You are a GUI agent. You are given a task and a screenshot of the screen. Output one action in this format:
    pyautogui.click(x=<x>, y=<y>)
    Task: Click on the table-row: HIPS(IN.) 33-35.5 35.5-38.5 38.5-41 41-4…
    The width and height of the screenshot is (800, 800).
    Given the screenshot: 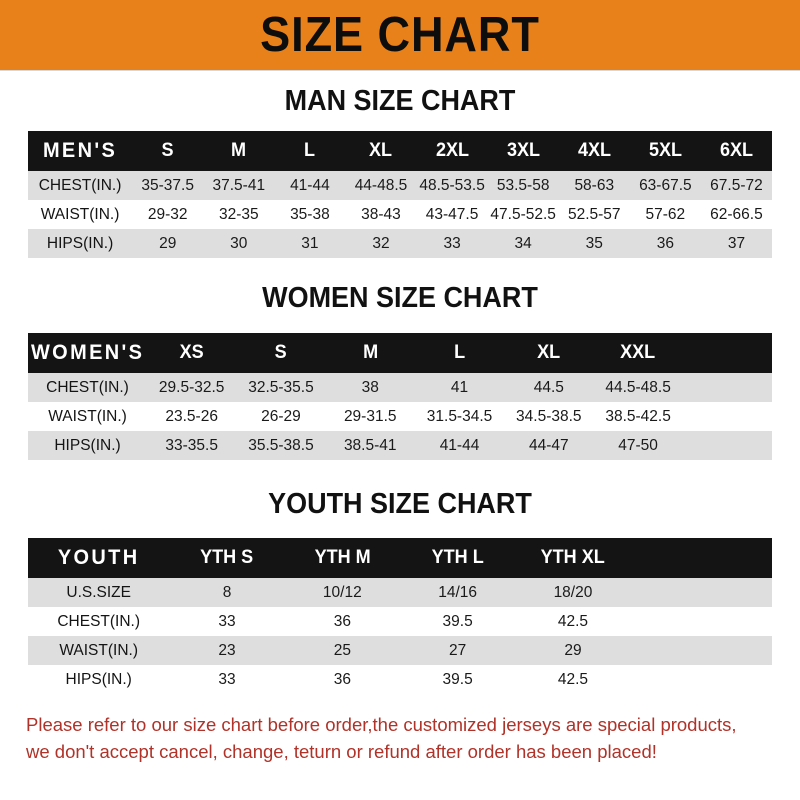 What is the action you would take?
    pyautogui.click(x=400, y=445)
    